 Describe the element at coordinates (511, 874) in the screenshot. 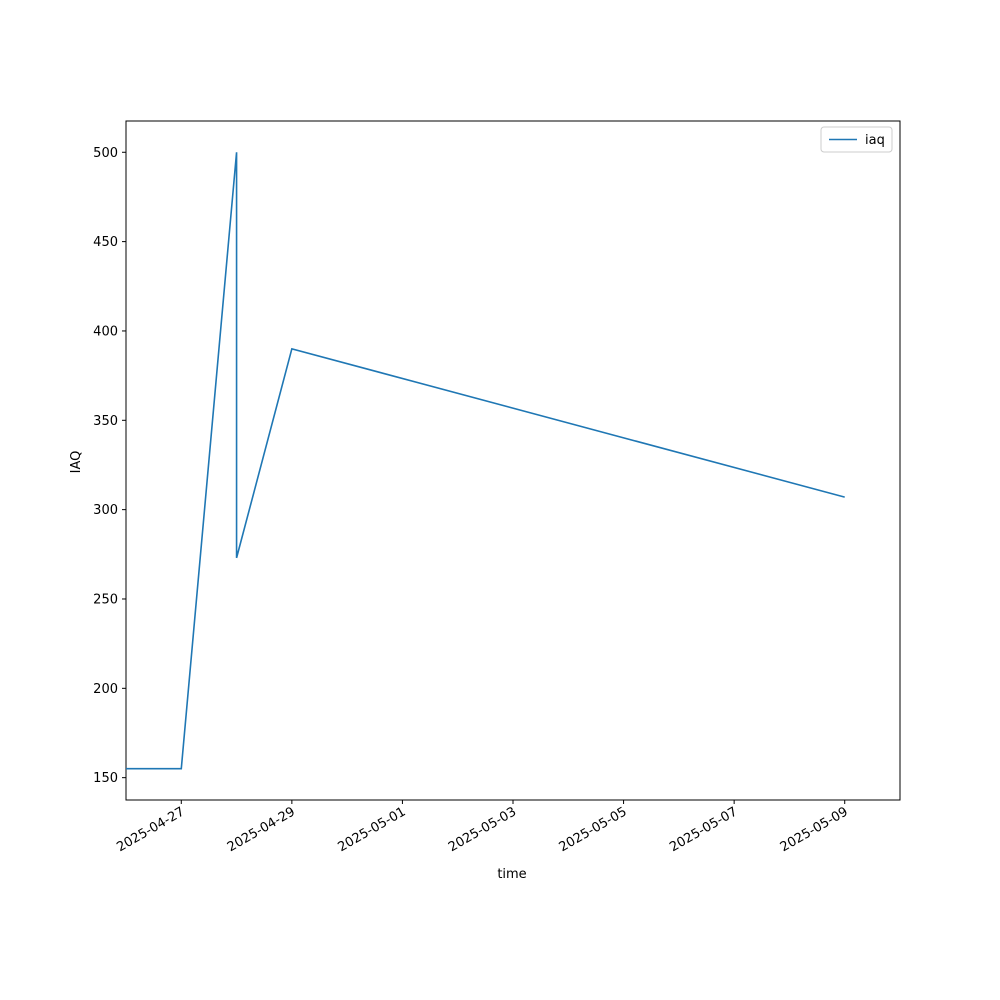

I see `x-axis-label: time` at that location.